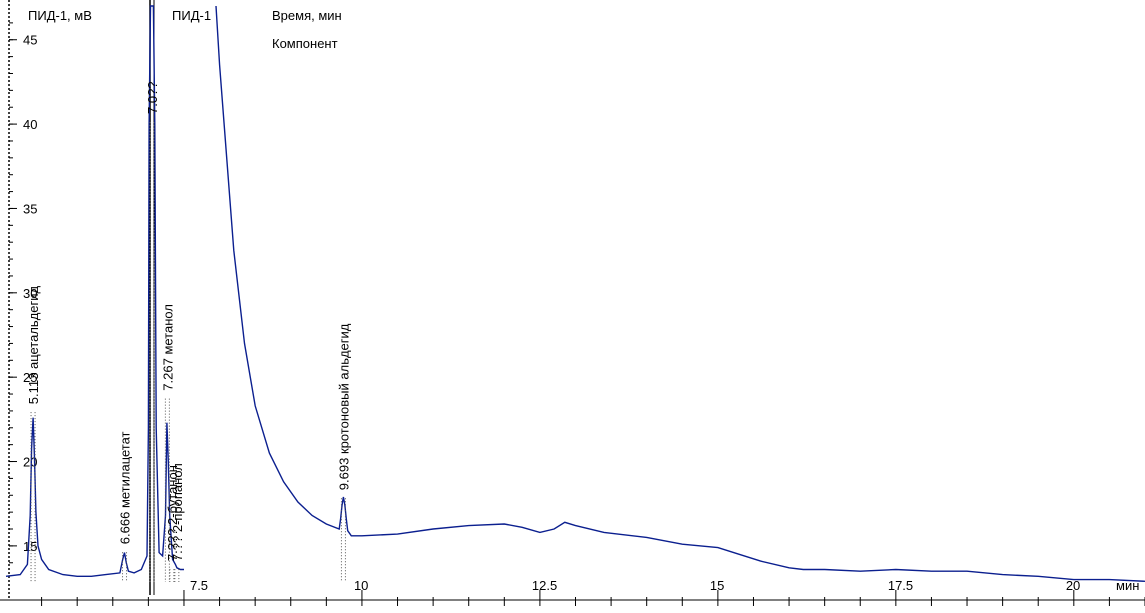 This screenshot has height=613, width=1145. What do you see at coordinates (125, 487) in the screenshot?
I see `peak-label: 6.666 метилацетат` at bounding box center [125, 487].